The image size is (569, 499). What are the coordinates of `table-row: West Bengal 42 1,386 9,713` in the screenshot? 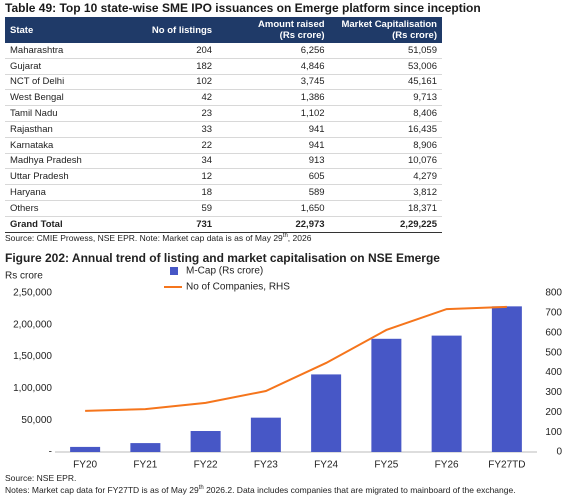 It's located at (223, 98).